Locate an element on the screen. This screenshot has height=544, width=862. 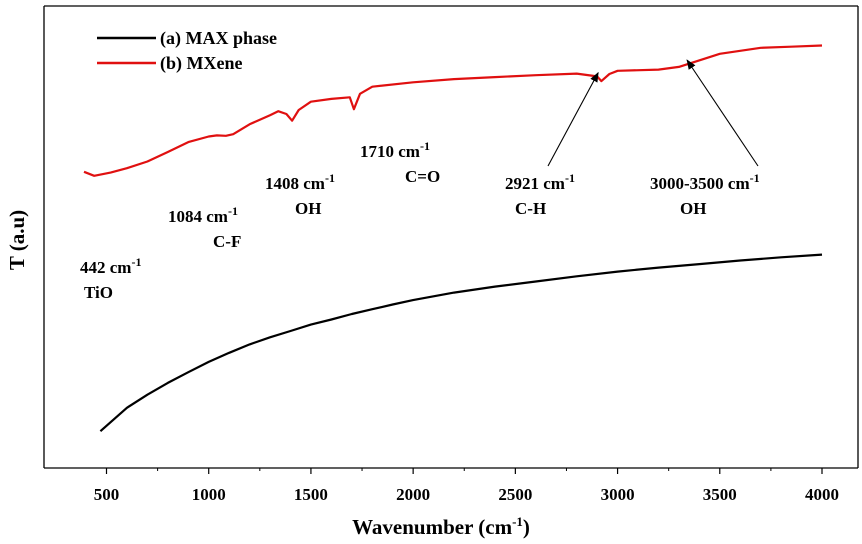
annotation-group: TiO is located at coordinates (98, 292).